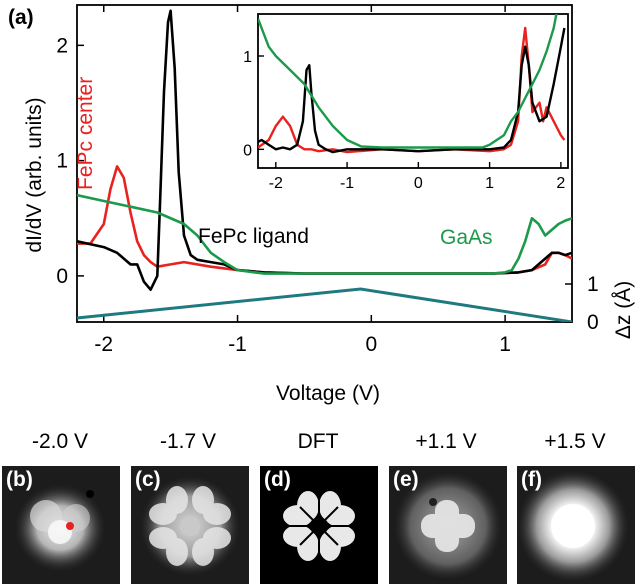 This screenshot has width=636, height=586. I want to click on panel-header-d: DFT, so click(318, 441).